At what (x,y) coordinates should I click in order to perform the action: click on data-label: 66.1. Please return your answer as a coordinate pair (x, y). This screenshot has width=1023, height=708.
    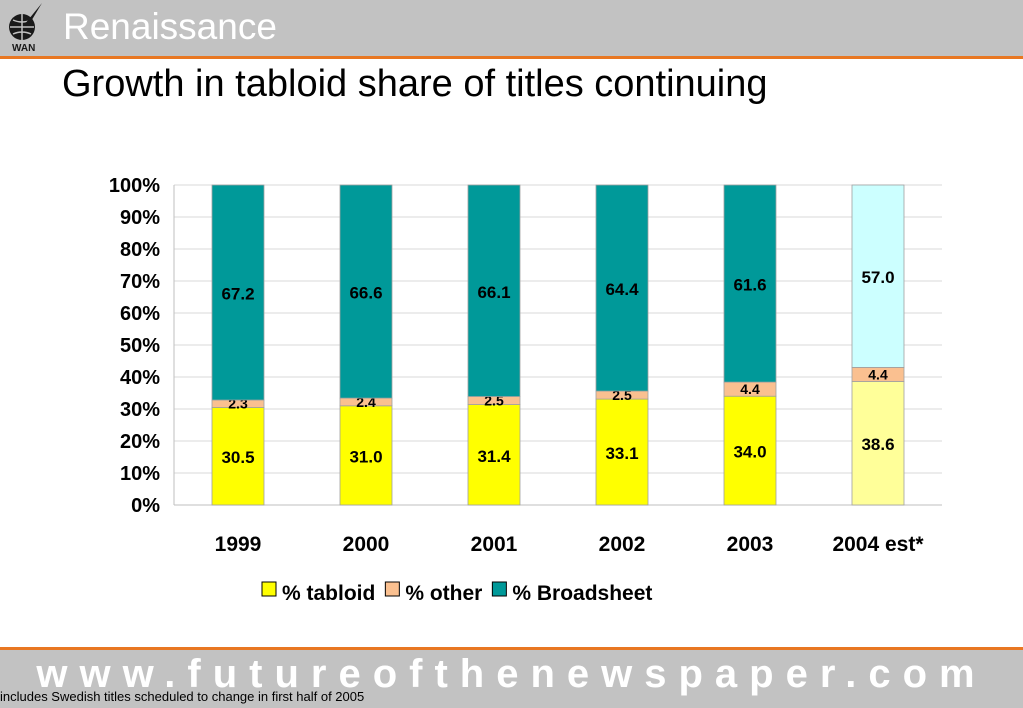
    Looking at the image, I should click on (493, 292).